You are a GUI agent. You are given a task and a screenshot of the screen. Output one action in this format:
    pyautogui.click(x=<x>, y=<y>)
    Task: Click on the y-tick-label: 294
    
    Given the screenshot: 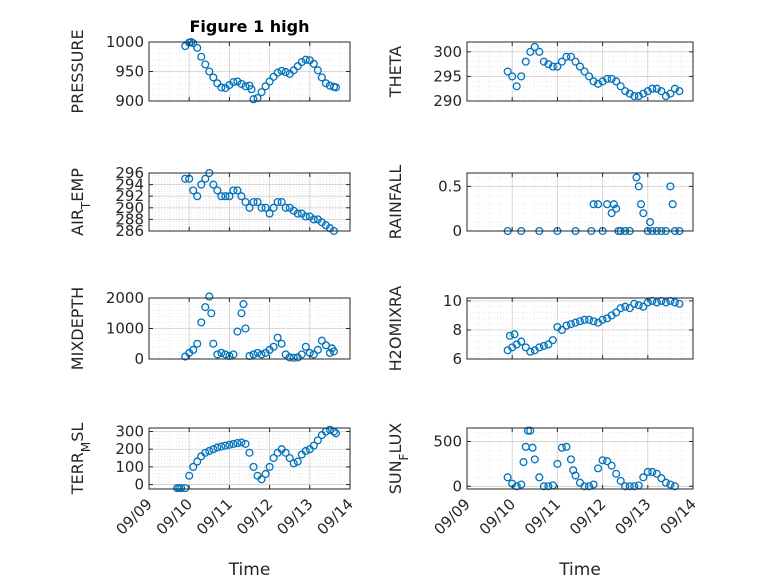 What is the action you would take?
    pyautogui.click(x=129, y=185)
    